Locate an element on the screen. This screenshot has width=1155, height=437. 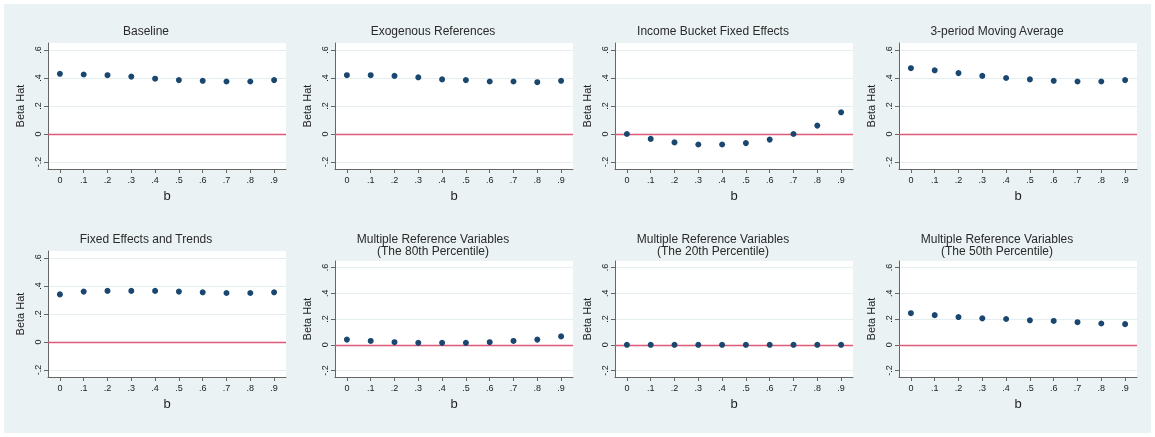
chart-title: Fixed Effects and Trends is located at coordinates (146, 239).